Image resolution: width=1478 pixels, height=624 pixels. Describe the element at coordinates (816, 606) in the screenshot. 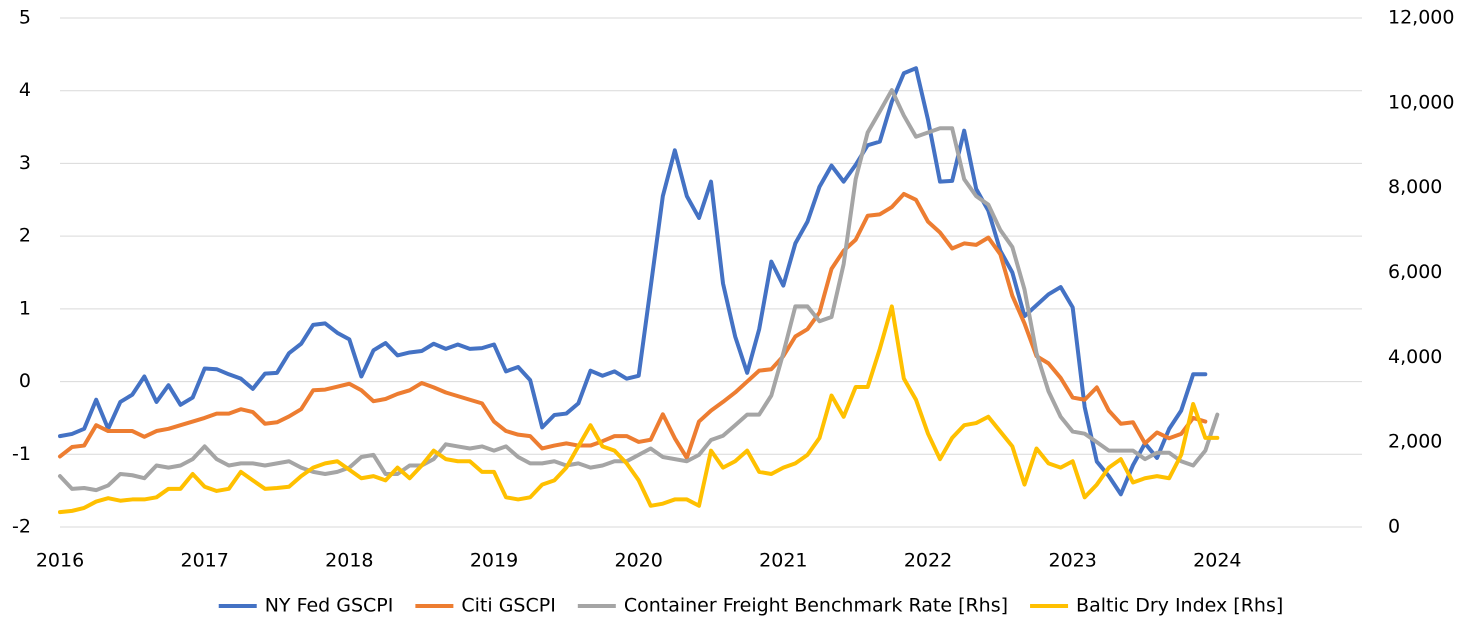

I see `legend-label: Container Freight Benchmark Rate [Rhs]` at that location.